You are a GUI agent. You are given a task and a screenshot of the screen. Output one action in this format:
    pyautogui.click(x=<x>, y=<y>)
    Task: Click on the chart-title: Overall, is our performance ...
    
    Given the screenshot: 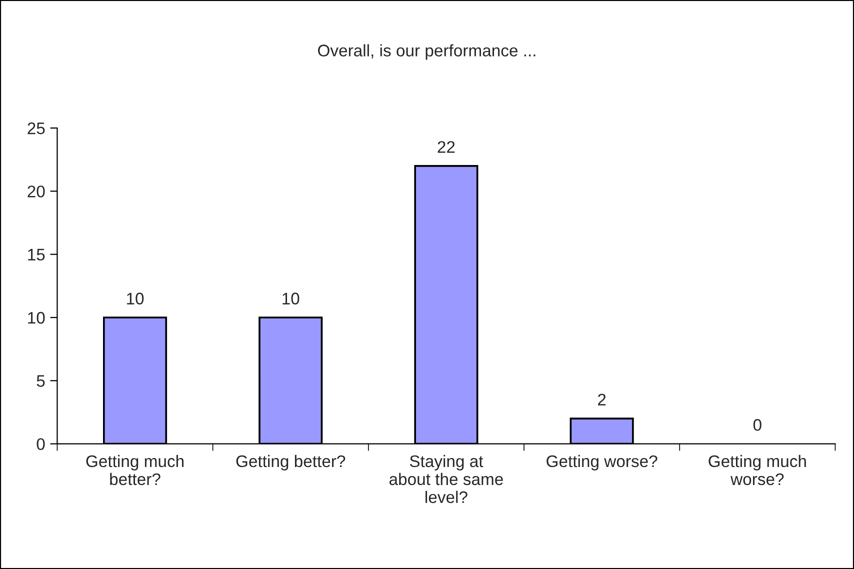 What is the action you would take?
    pyautogui.click(x=427, y=52)
    